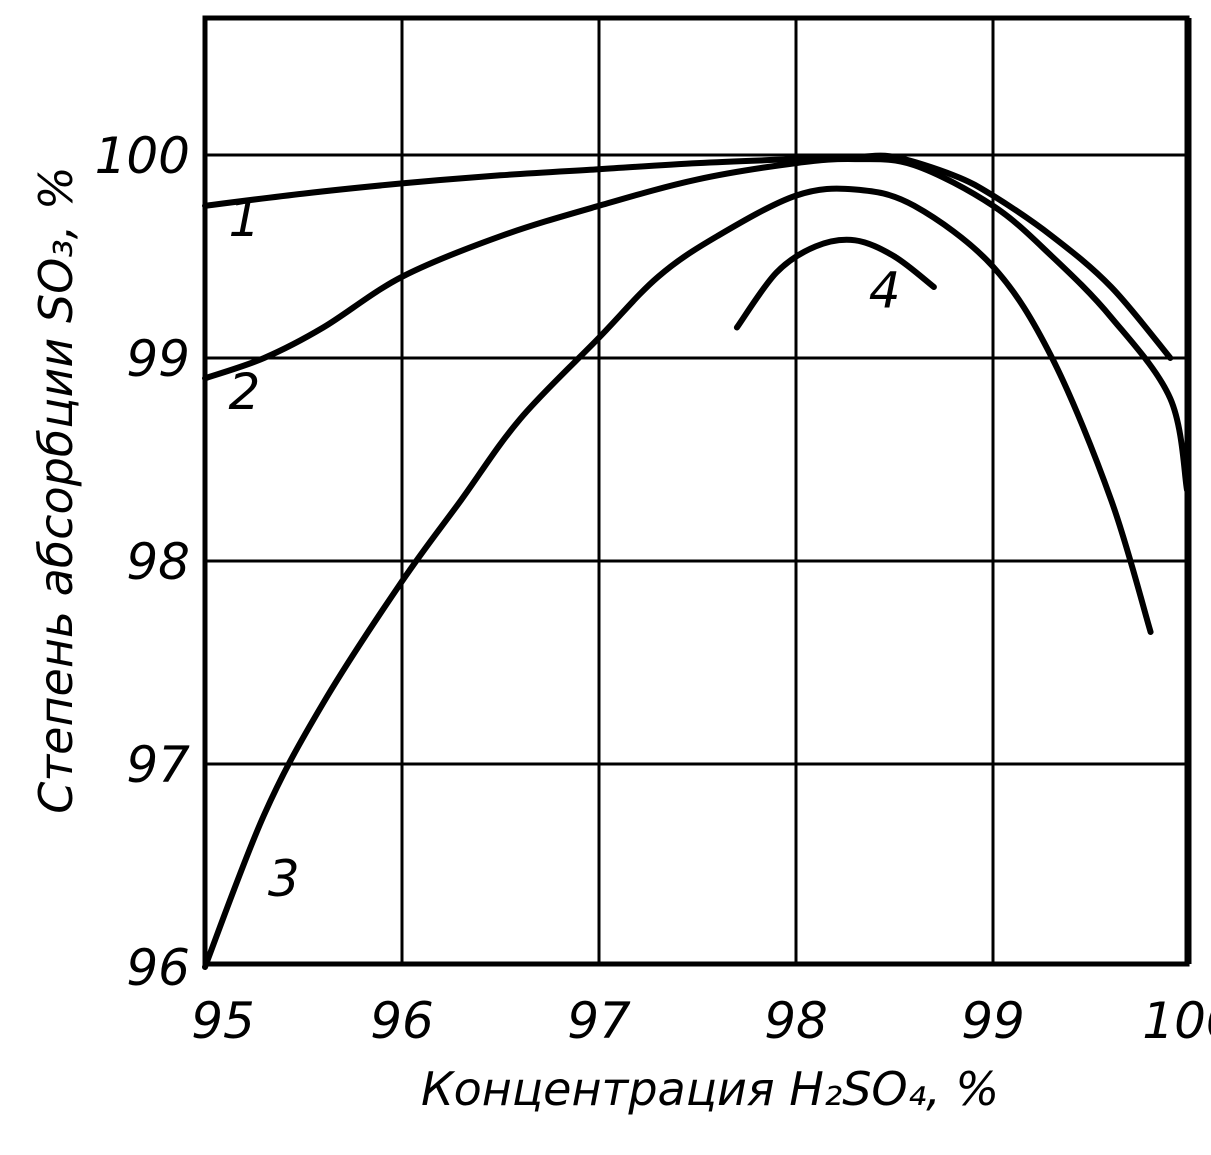 The height and width of the screenshot is (1155, 1211). What do you see at coordinates (796, 1021) in the screenshot?
I see `x-tick-label: 98` at bounding box center [796, 1021].